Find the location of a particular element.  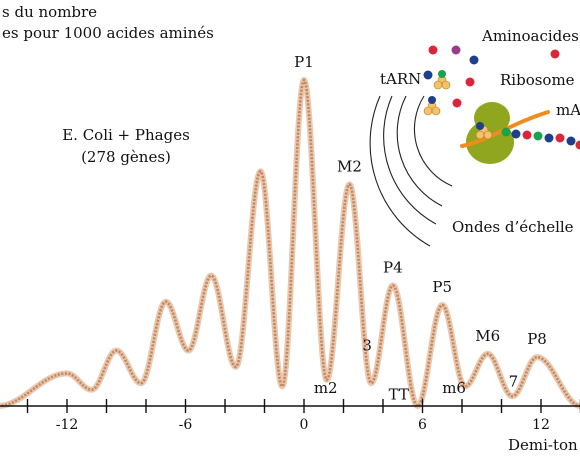

x-tick-label: 0 is located at coordinates (304, 425).